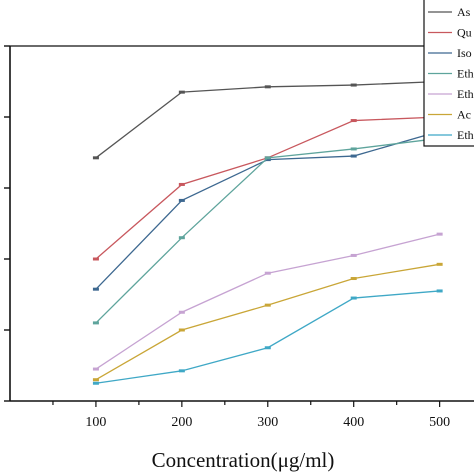 The image size is (474, 474). I want to click on legend-label: Iso, so click(464, 53).